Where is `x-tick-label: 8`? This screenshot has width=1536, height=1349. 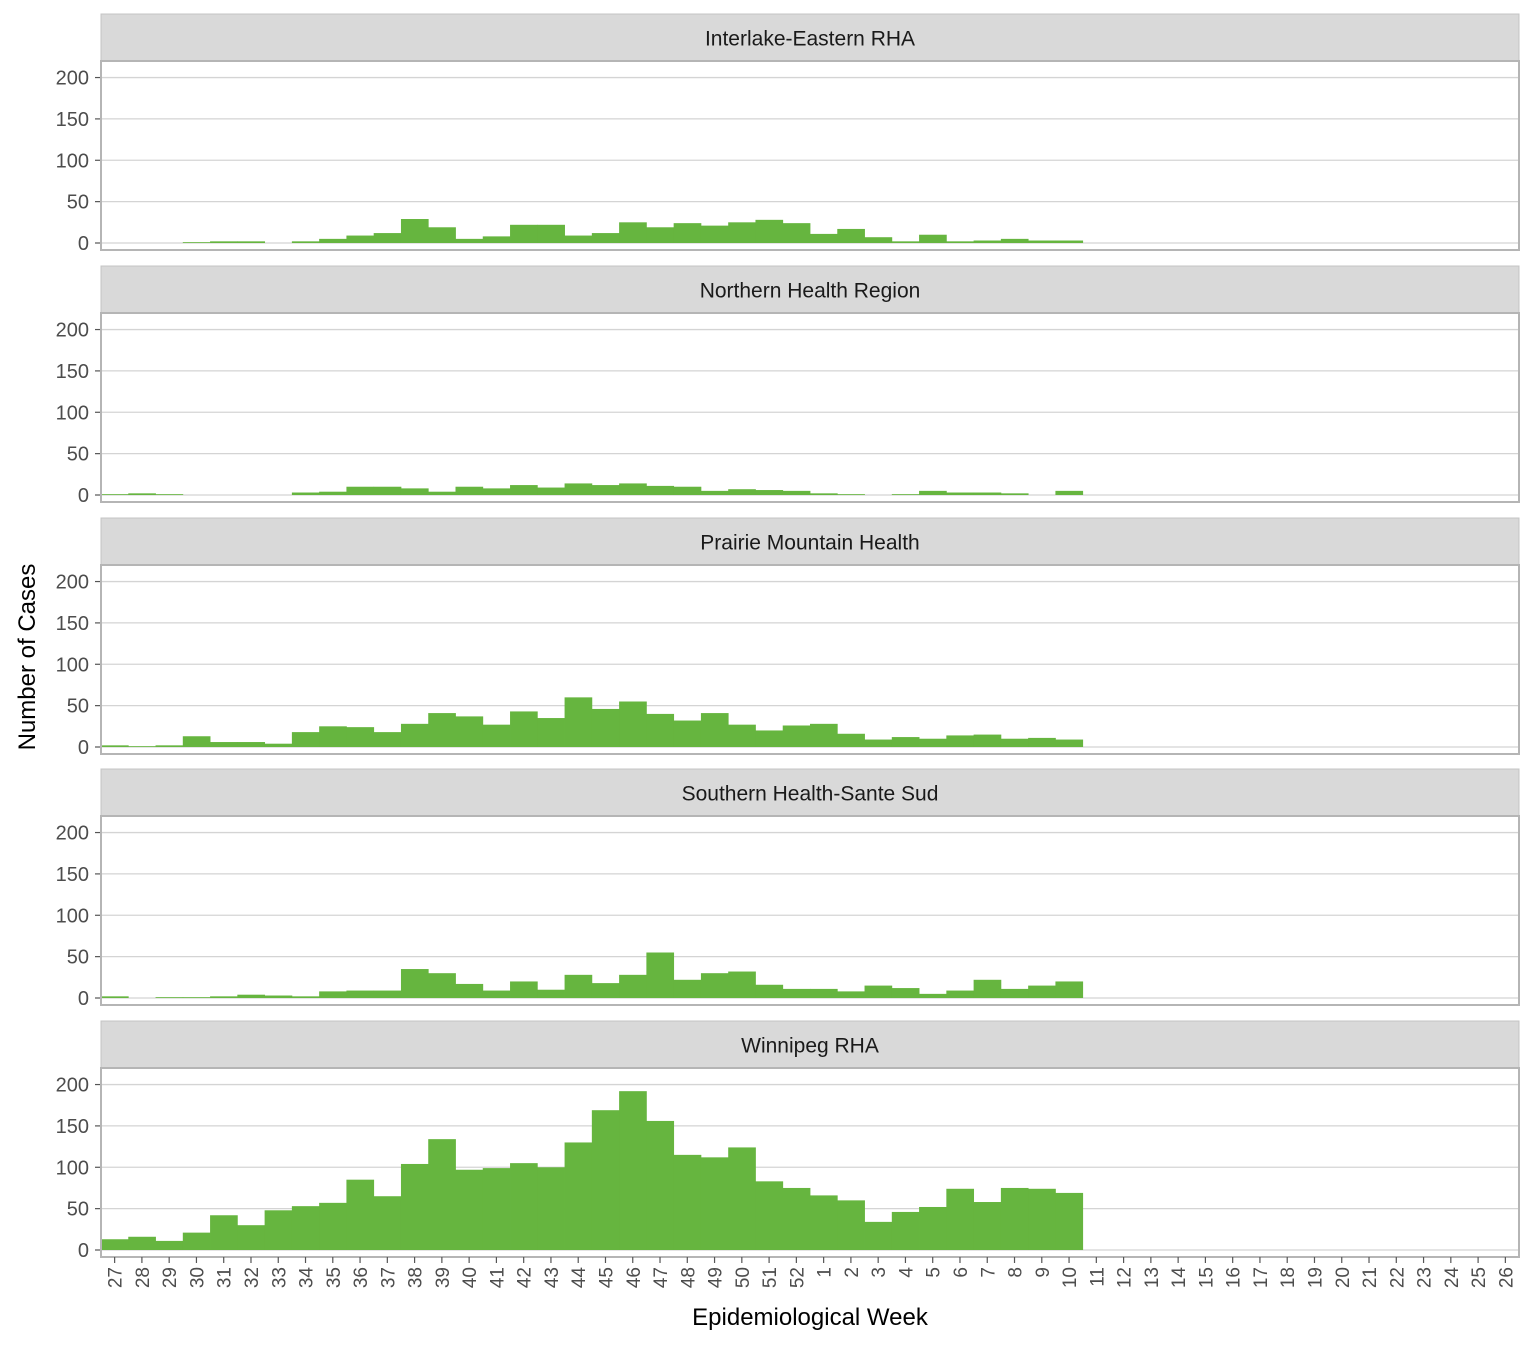 x-tick-label: 8 is located at coordinates (1016, 1272).